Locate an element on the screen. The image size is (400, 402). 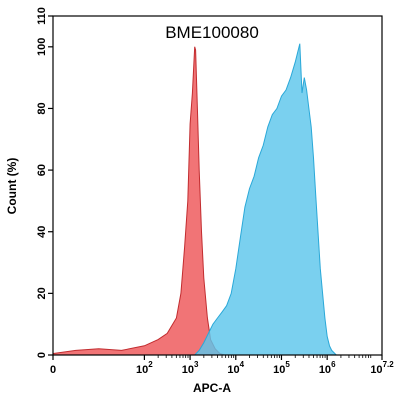
x-tick-label: 10⁵ is located at coordinates (281, 368).